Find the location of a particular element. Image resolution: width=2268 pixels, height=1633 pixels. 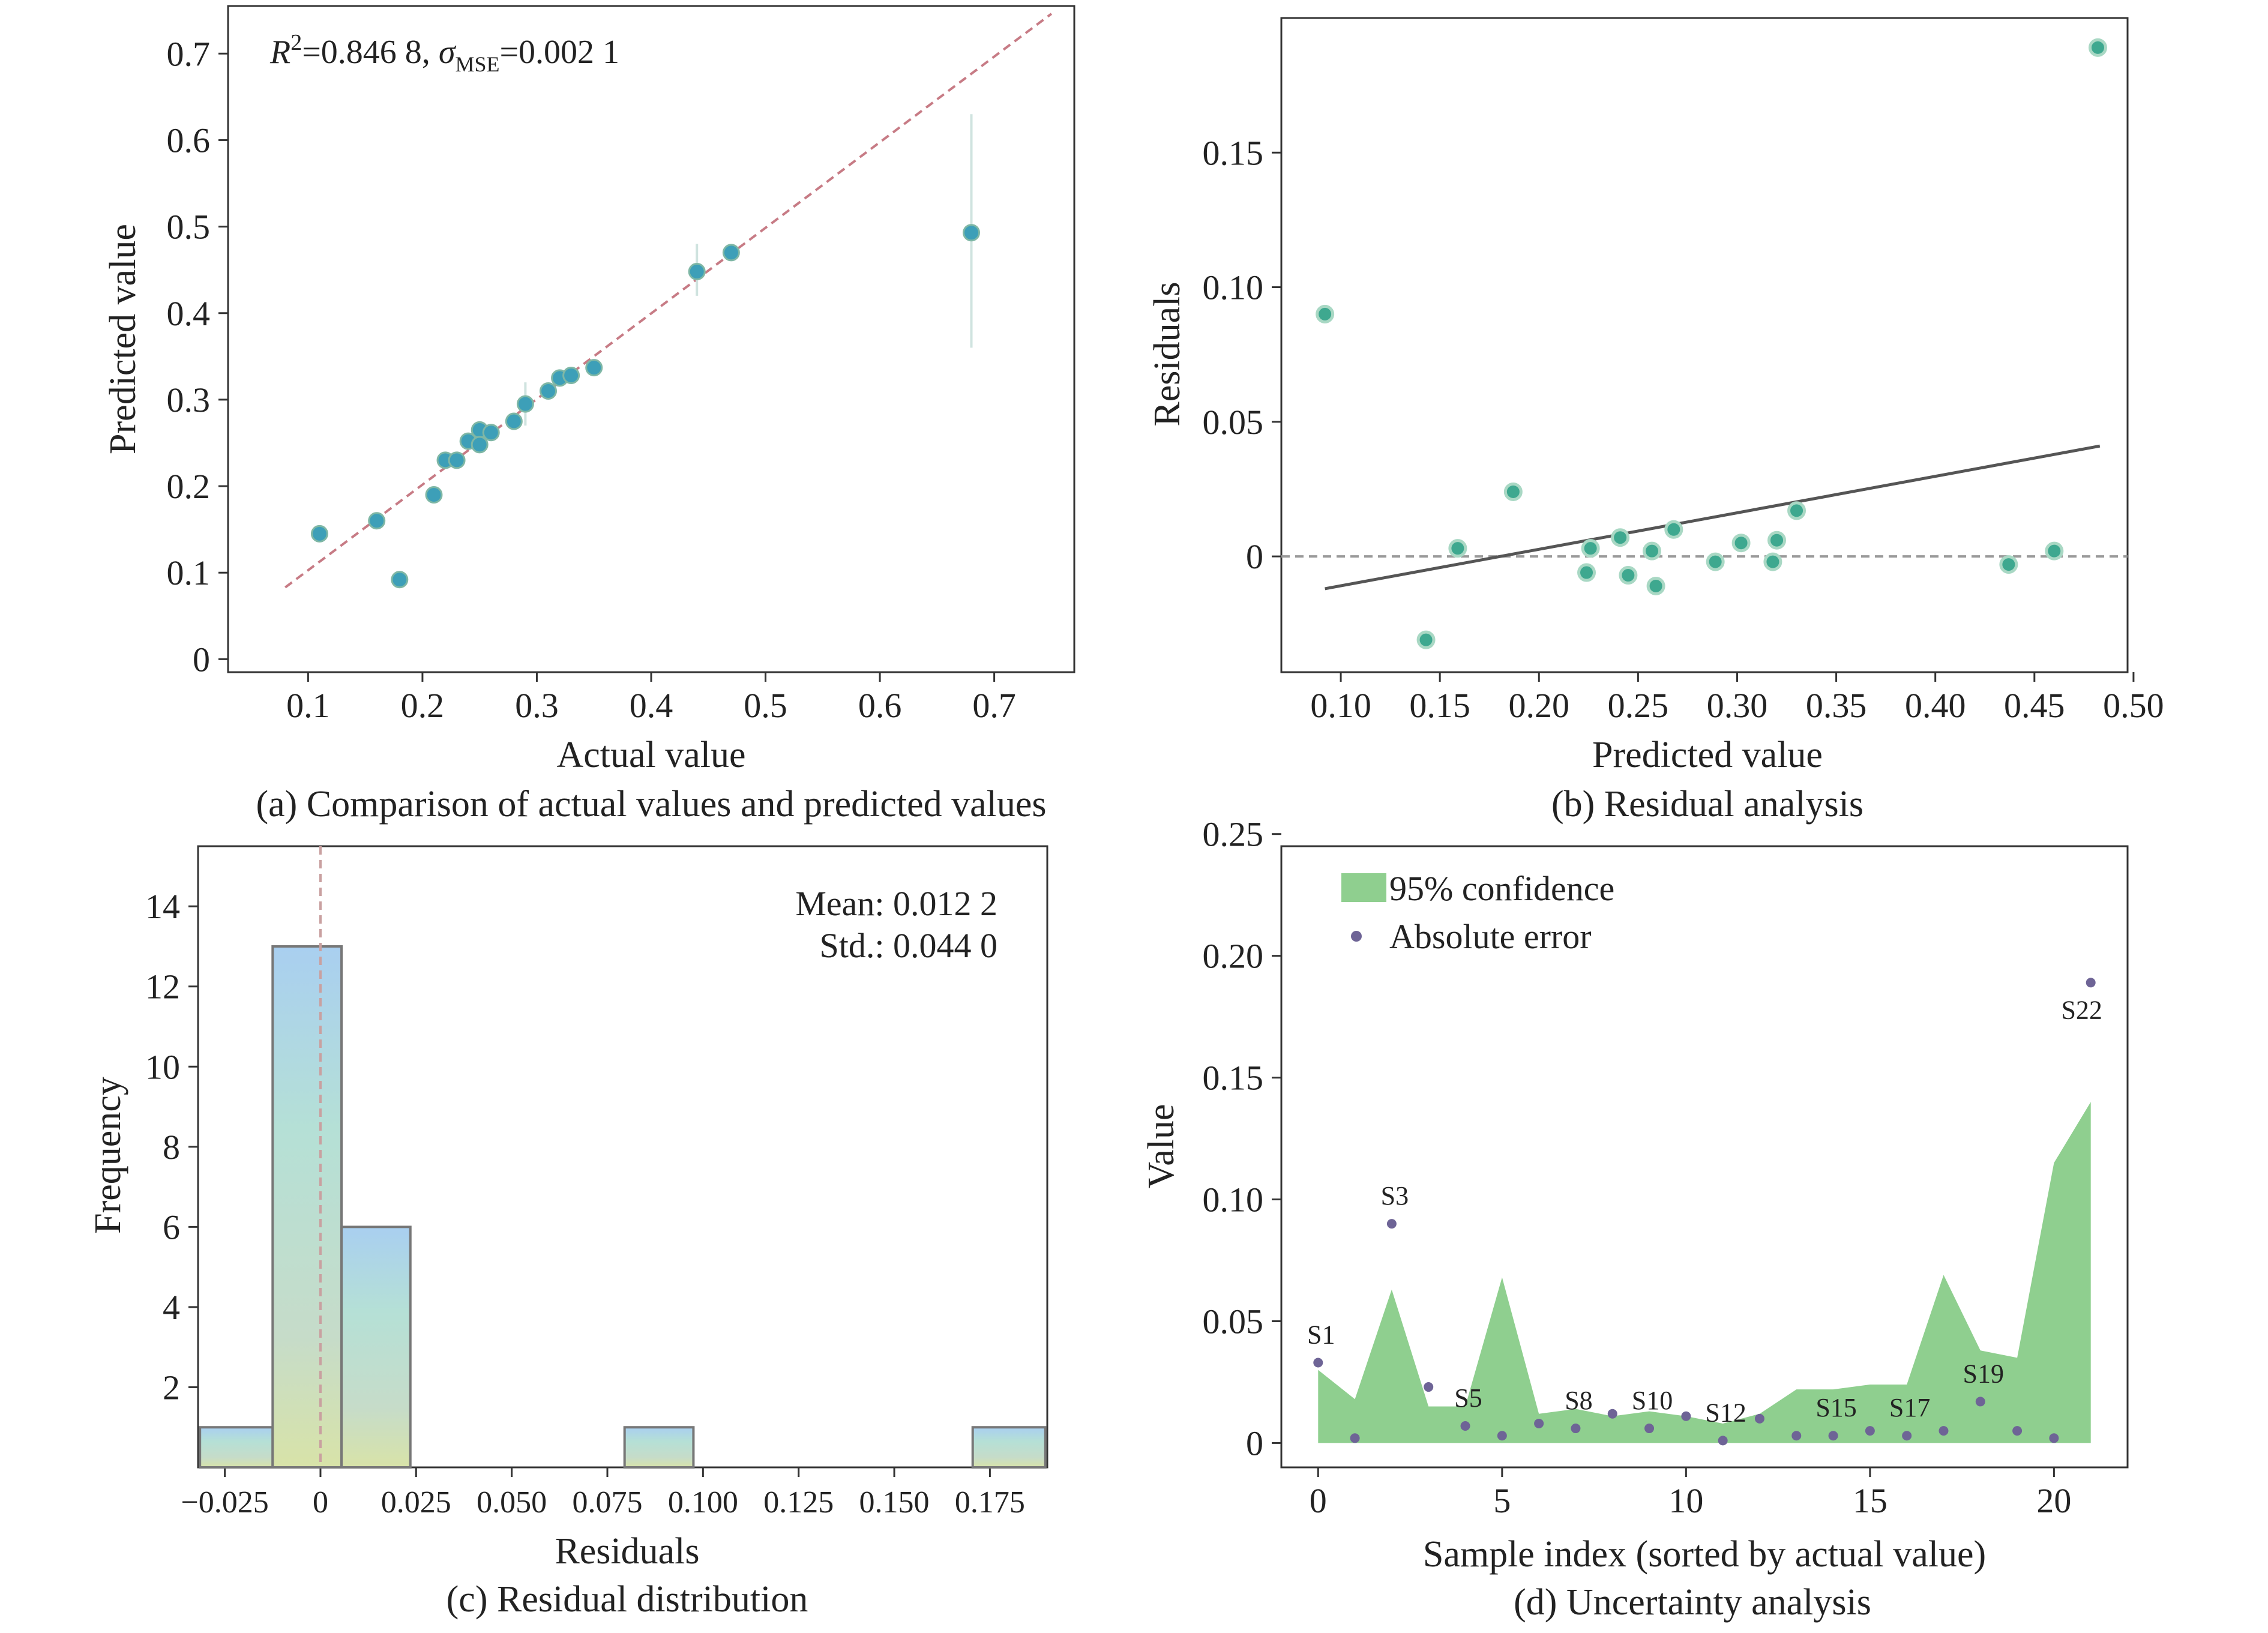

panel-a-marks is located at coordinates (668, 301).